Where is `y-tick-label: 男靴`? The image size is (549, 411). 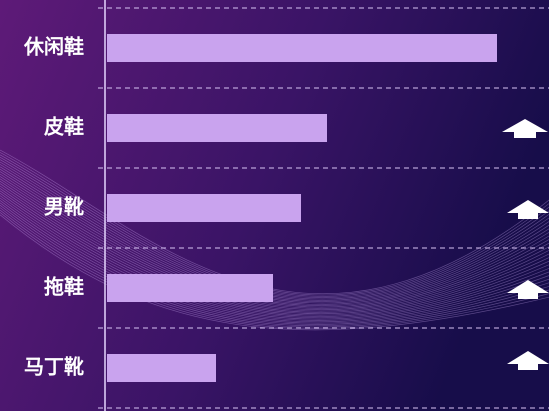 y-tick-label: 男靴 is located at coordinates (64, 207).